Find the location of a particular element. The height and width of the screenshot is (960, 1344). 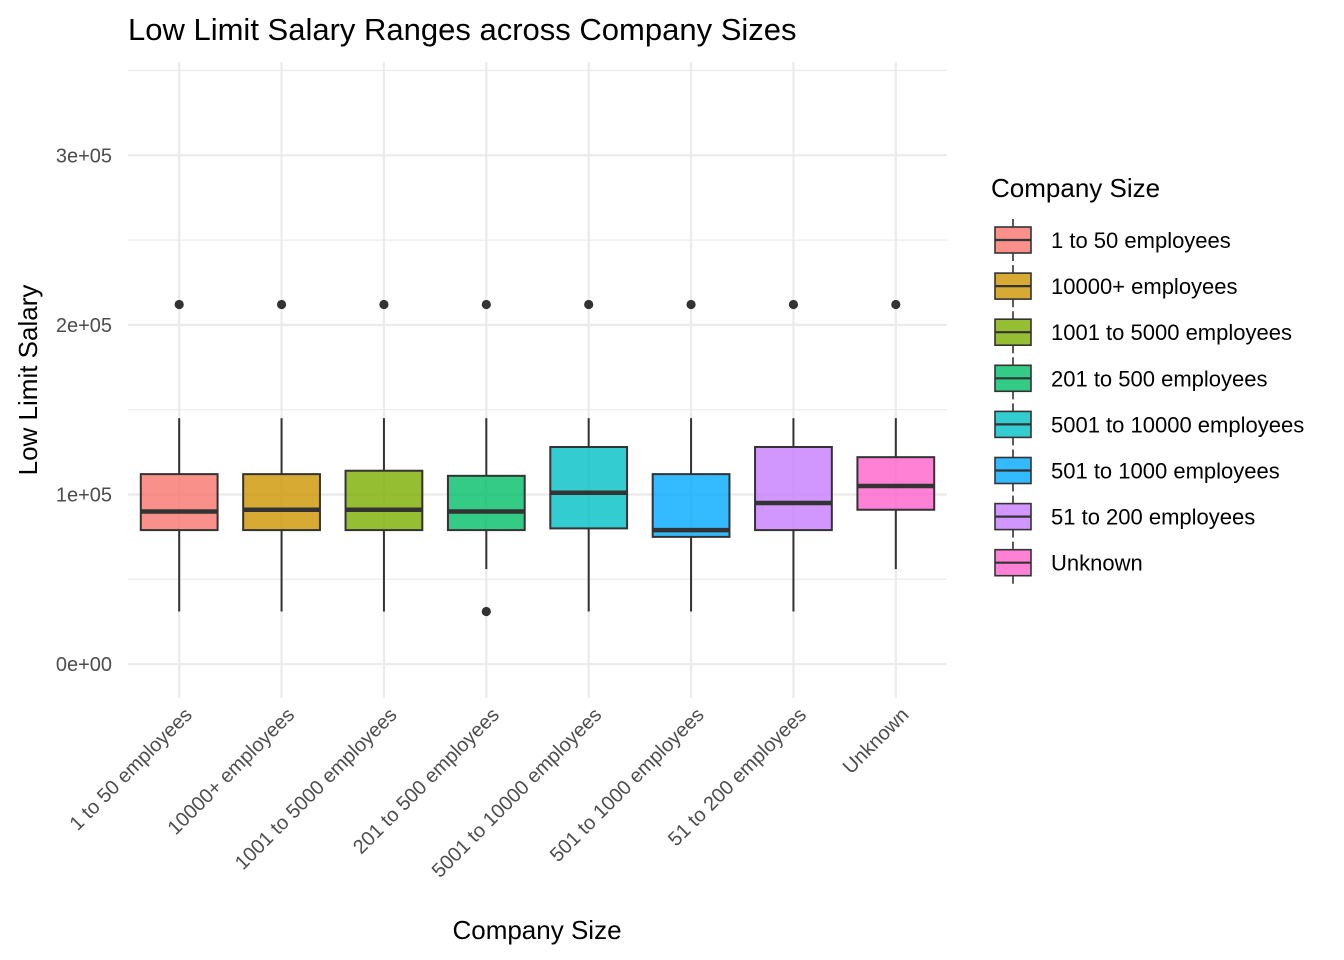

legend-label: 201 to 500 employees is located at coordinates (1159, 378).